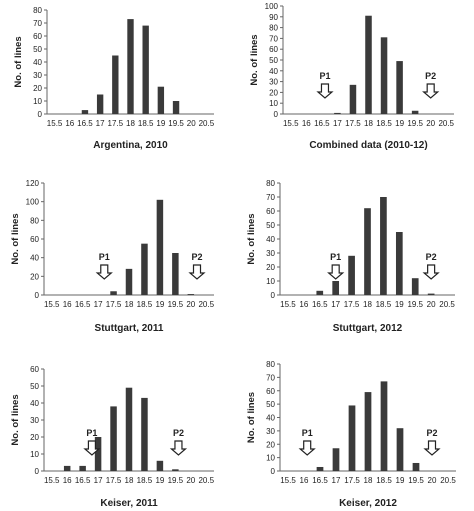 Image resolution: width=474 pixels, height=511 pixels. Describe the element at coordinates (307, 433) in the screenshot. I see `marker-label-p1: P1` at that location.